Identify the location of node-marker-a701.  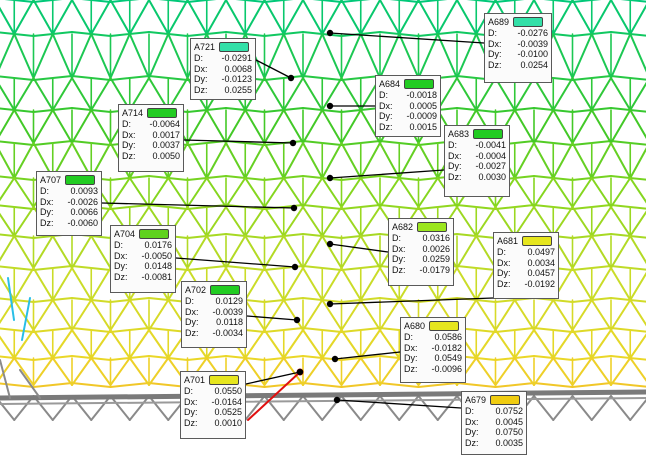
(300, 372).